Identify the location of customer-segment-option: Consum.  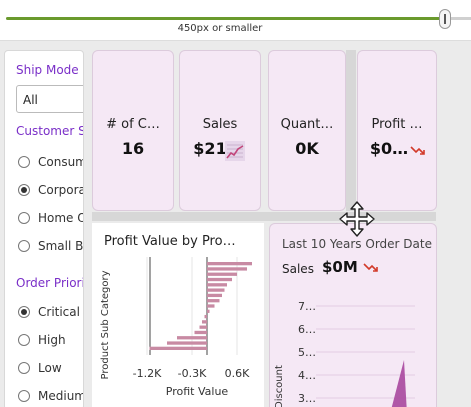
(51, 162).